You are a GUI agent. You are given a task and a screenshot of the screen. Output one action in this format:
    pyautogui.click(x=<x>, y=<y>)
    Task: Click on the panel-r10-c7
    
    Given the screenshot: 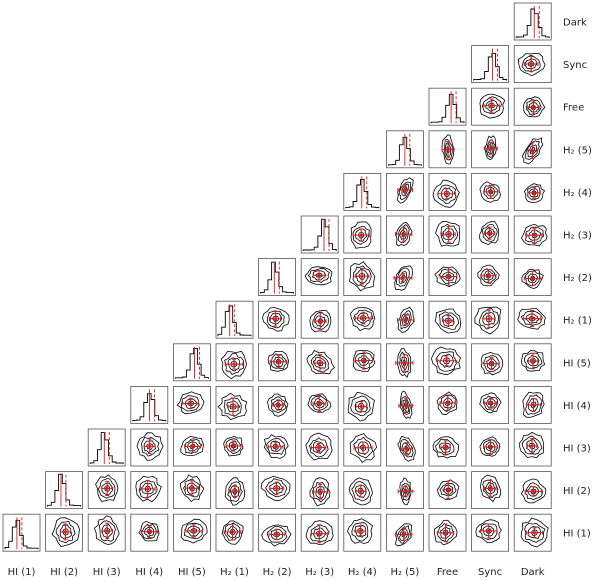 What is the action you would take?
    pyautogui.click(x=319, y=447)
    